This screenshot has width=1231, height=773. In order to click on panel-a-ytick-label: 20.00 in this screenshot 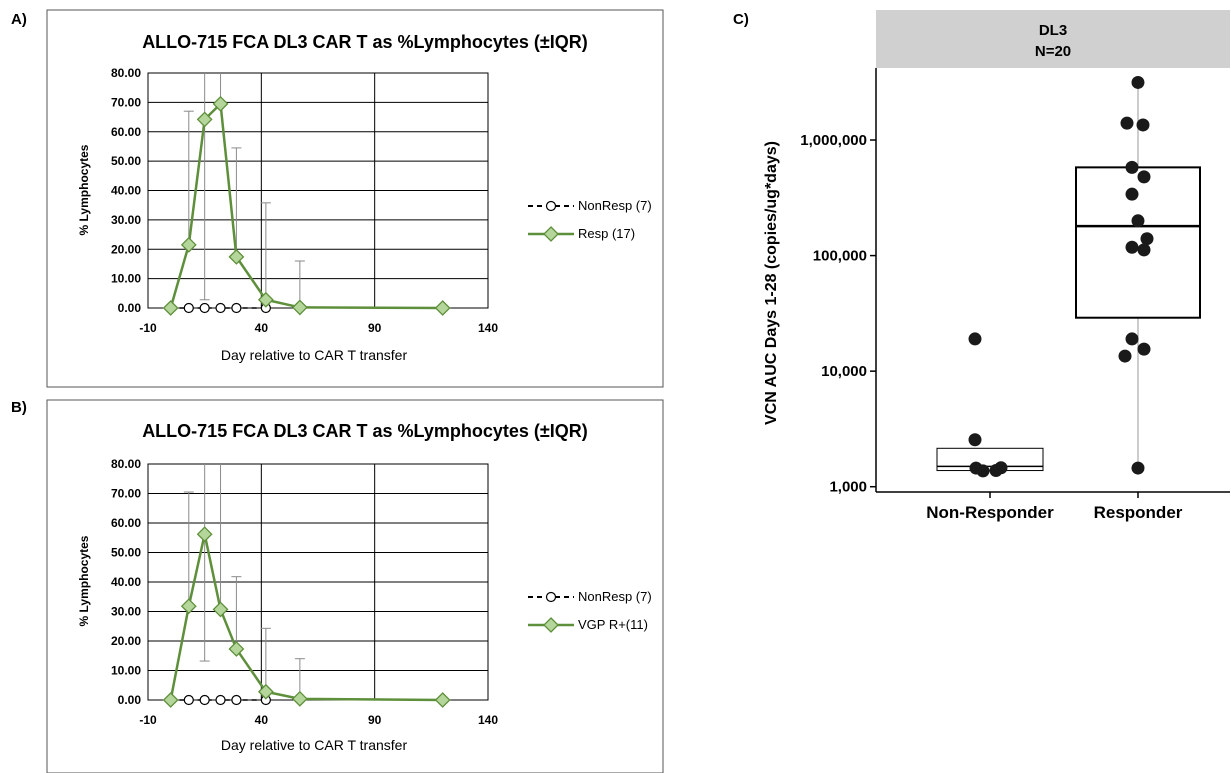, I will do `click(126, 249)`.